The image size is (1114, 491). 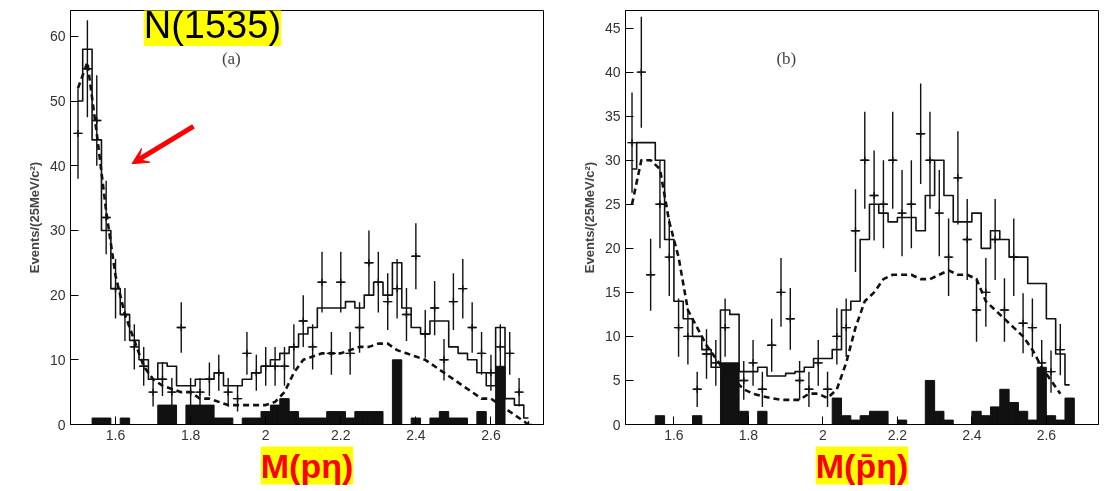 I want to click on x-axis-title: M(pη), so click(x=307, y=465).